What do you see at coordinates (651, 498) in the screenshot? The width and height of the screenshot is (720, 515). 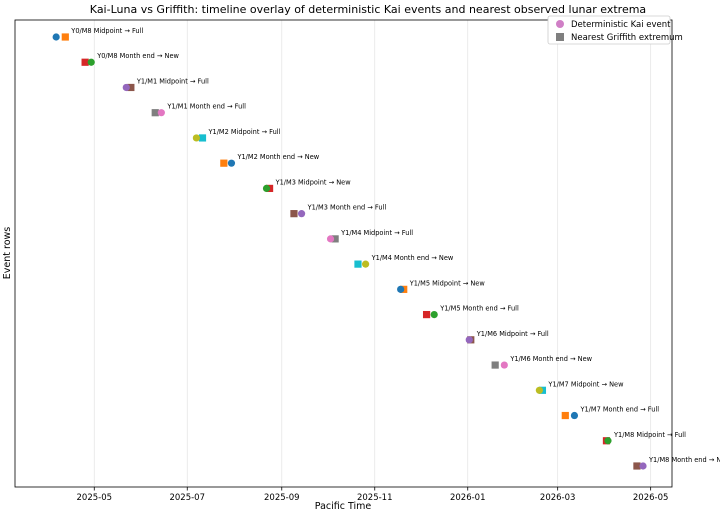 I see `x-tick-label: 2026-05` at bounding box center [651, 498].